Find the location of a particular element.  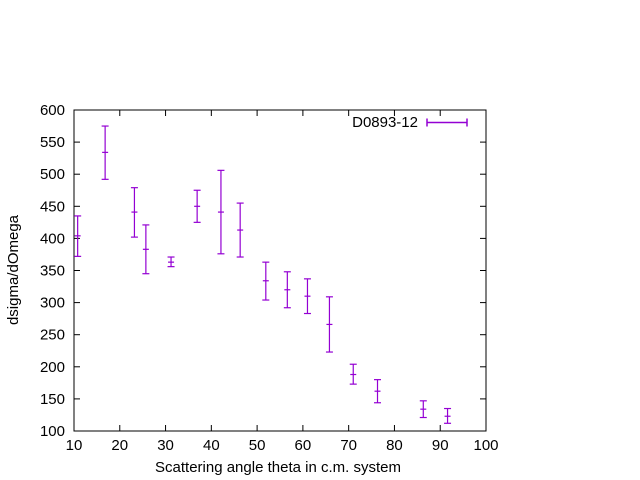

x-tick-label: 20 is located at coordinates (119, 445).